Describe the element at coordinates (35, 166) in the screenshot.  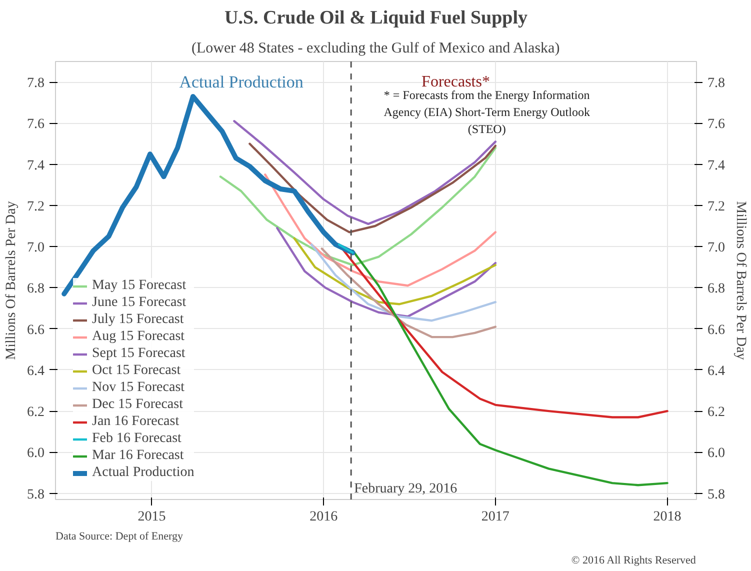
I see `y-tick-label: 7.4` at that location.